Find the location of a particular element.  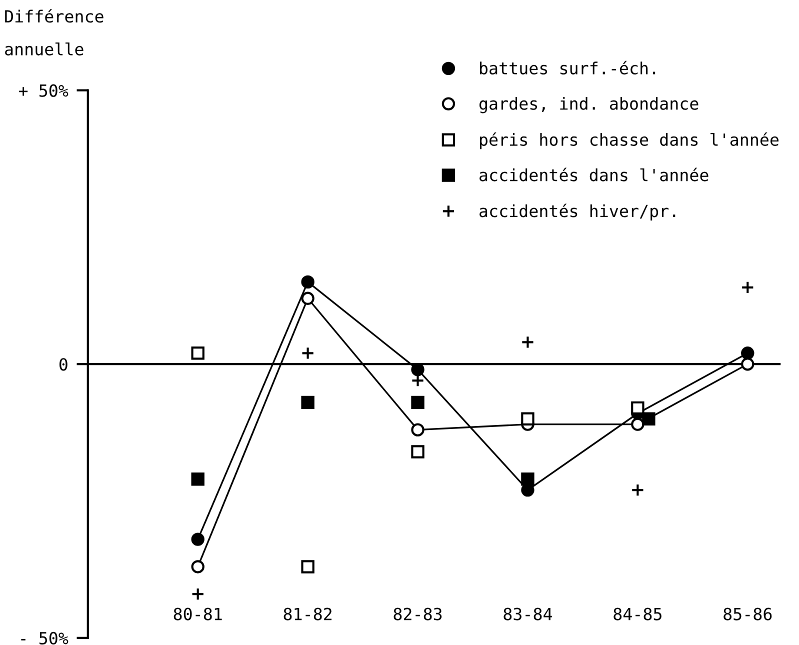

x-tick-label: 81-82 is located at coordinates (308, 614).